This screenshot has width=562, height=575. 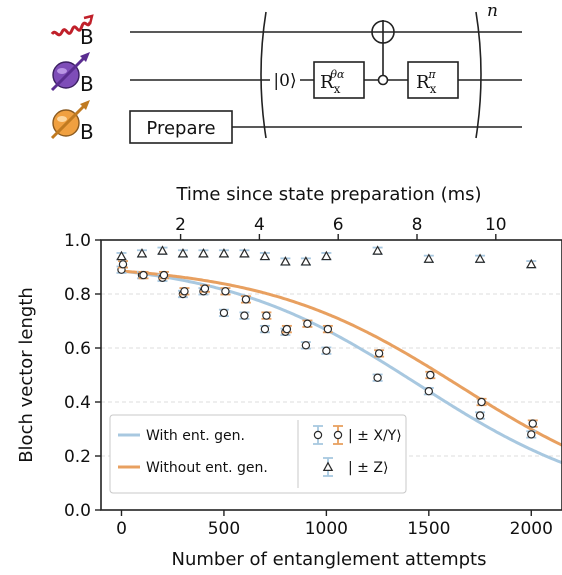 I want to click on cnot-control, so click(x=383, y=80).